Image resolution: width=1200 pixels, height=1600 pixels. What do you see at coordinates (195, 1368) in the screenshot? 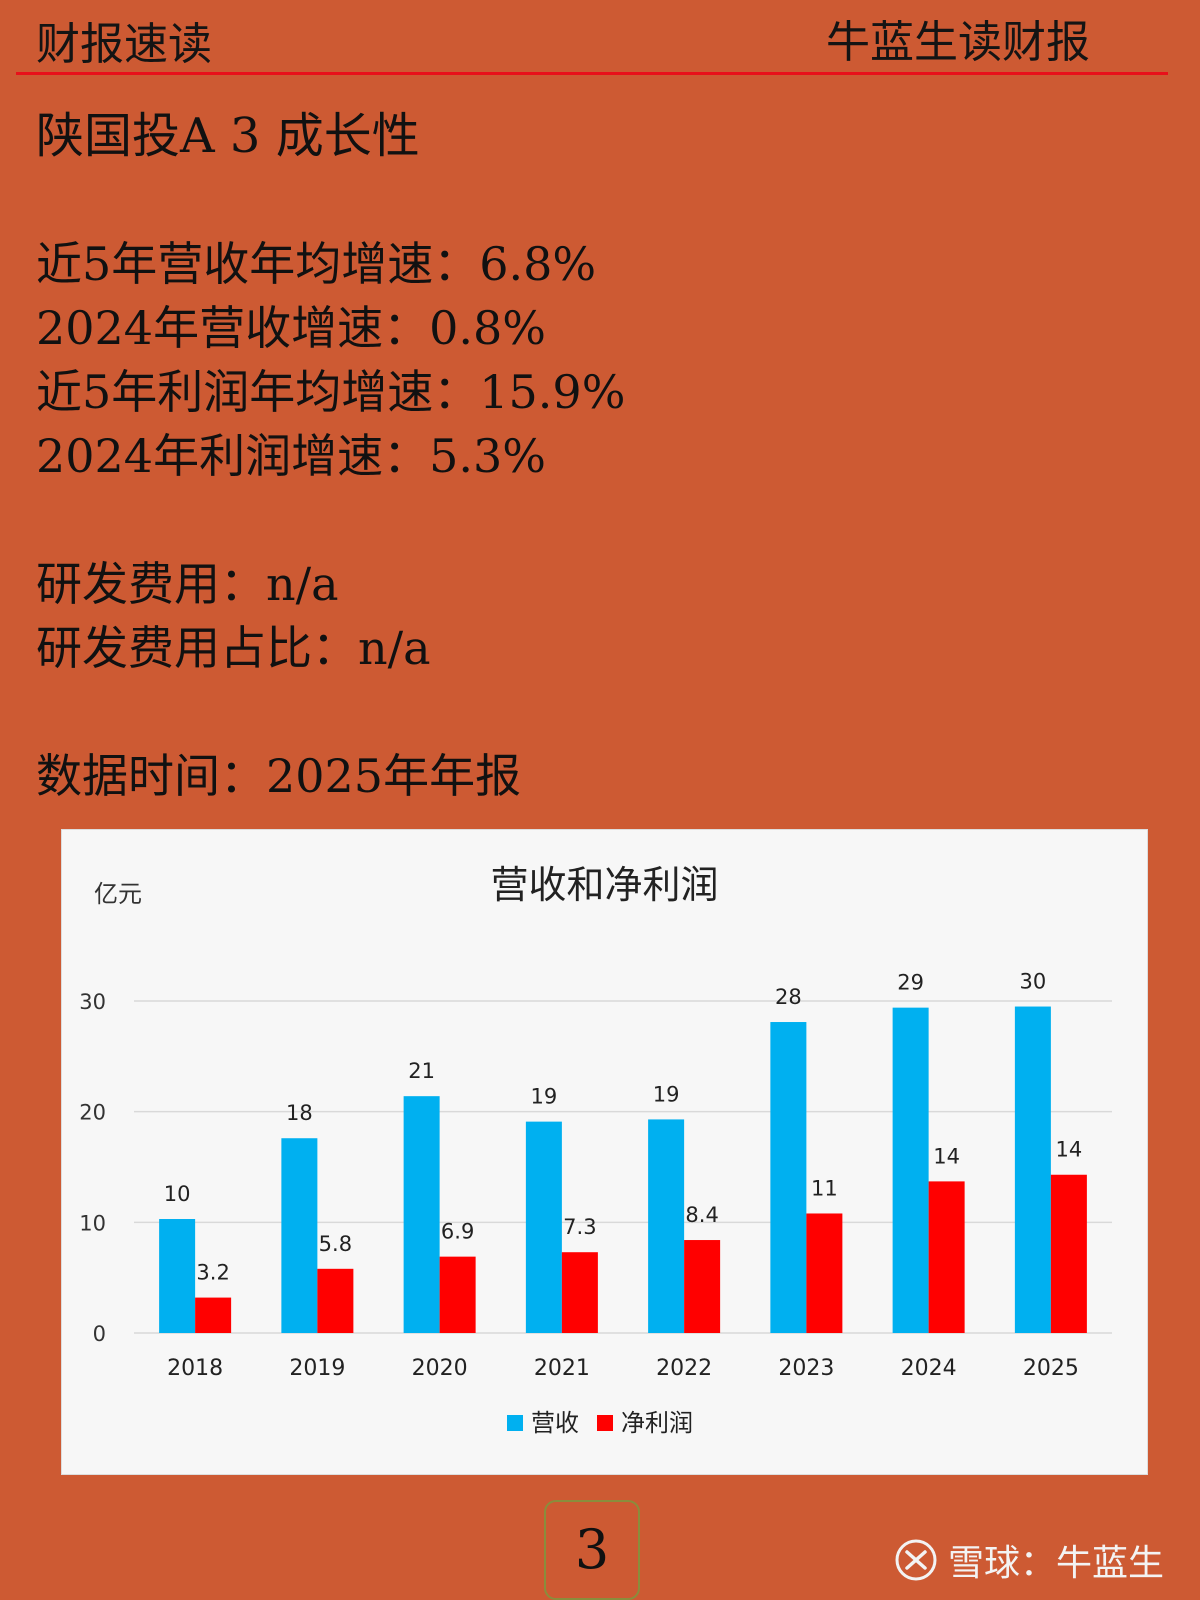
I see `x-tick-label: 2018` at bounding box center [195, 1368].